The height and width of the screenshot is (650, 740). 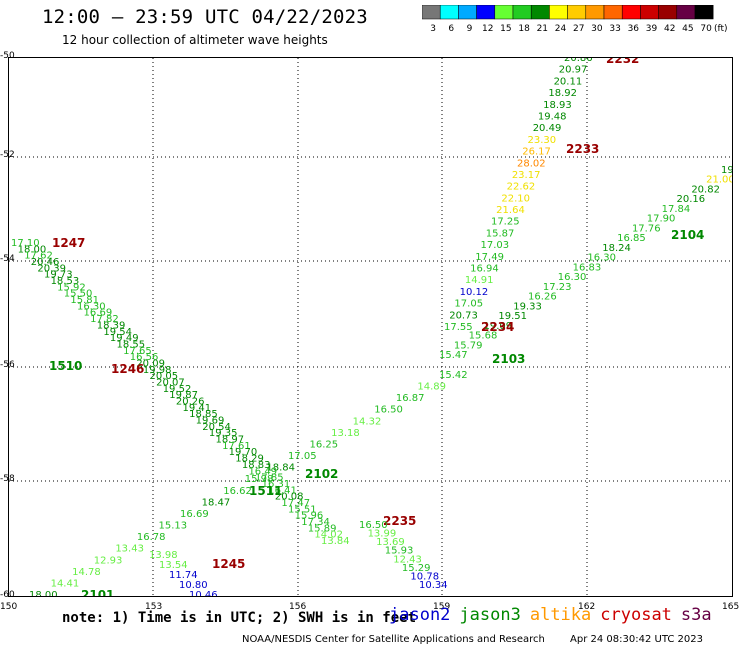 I want to click on wave-height-value: 26.17, so click(x=536, y=152).